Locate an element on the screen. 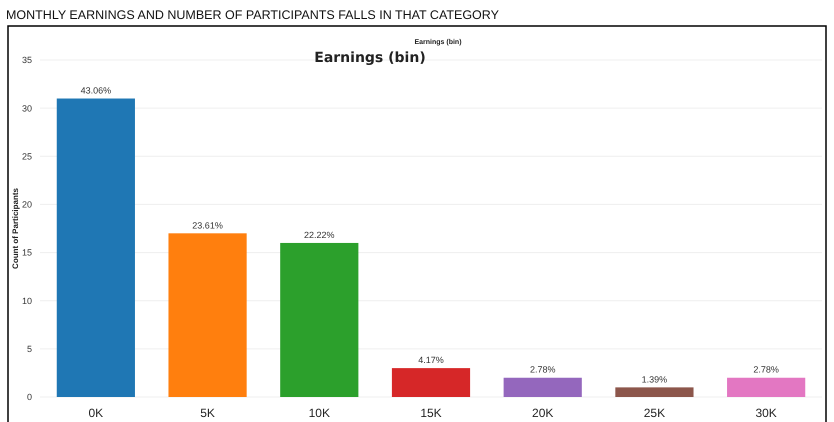 The height and width of the screenshot is (422, 834). y-tick-label: 25 is located at coordinates (27, 156).